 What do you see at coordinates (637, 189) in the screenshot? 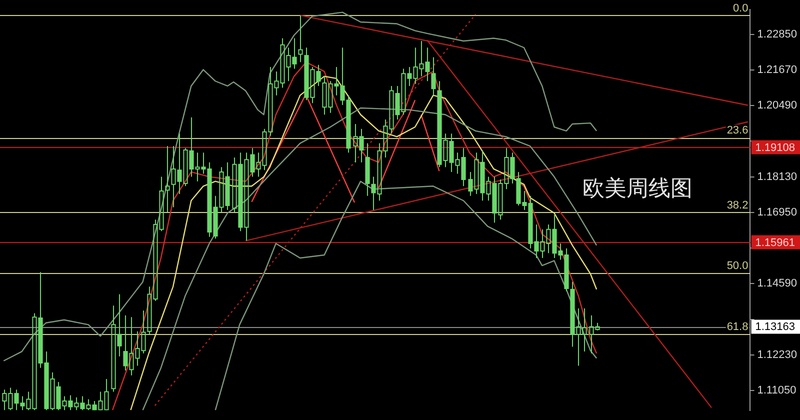
I see `annotation: 欧美周线图` at bounding box center [637, 189].